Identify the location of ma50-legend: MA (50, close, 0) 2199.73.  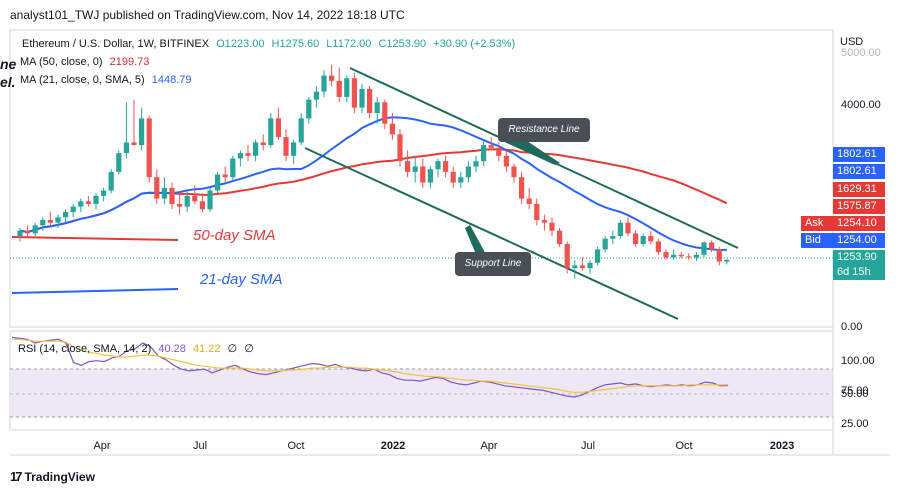
(86, 62).